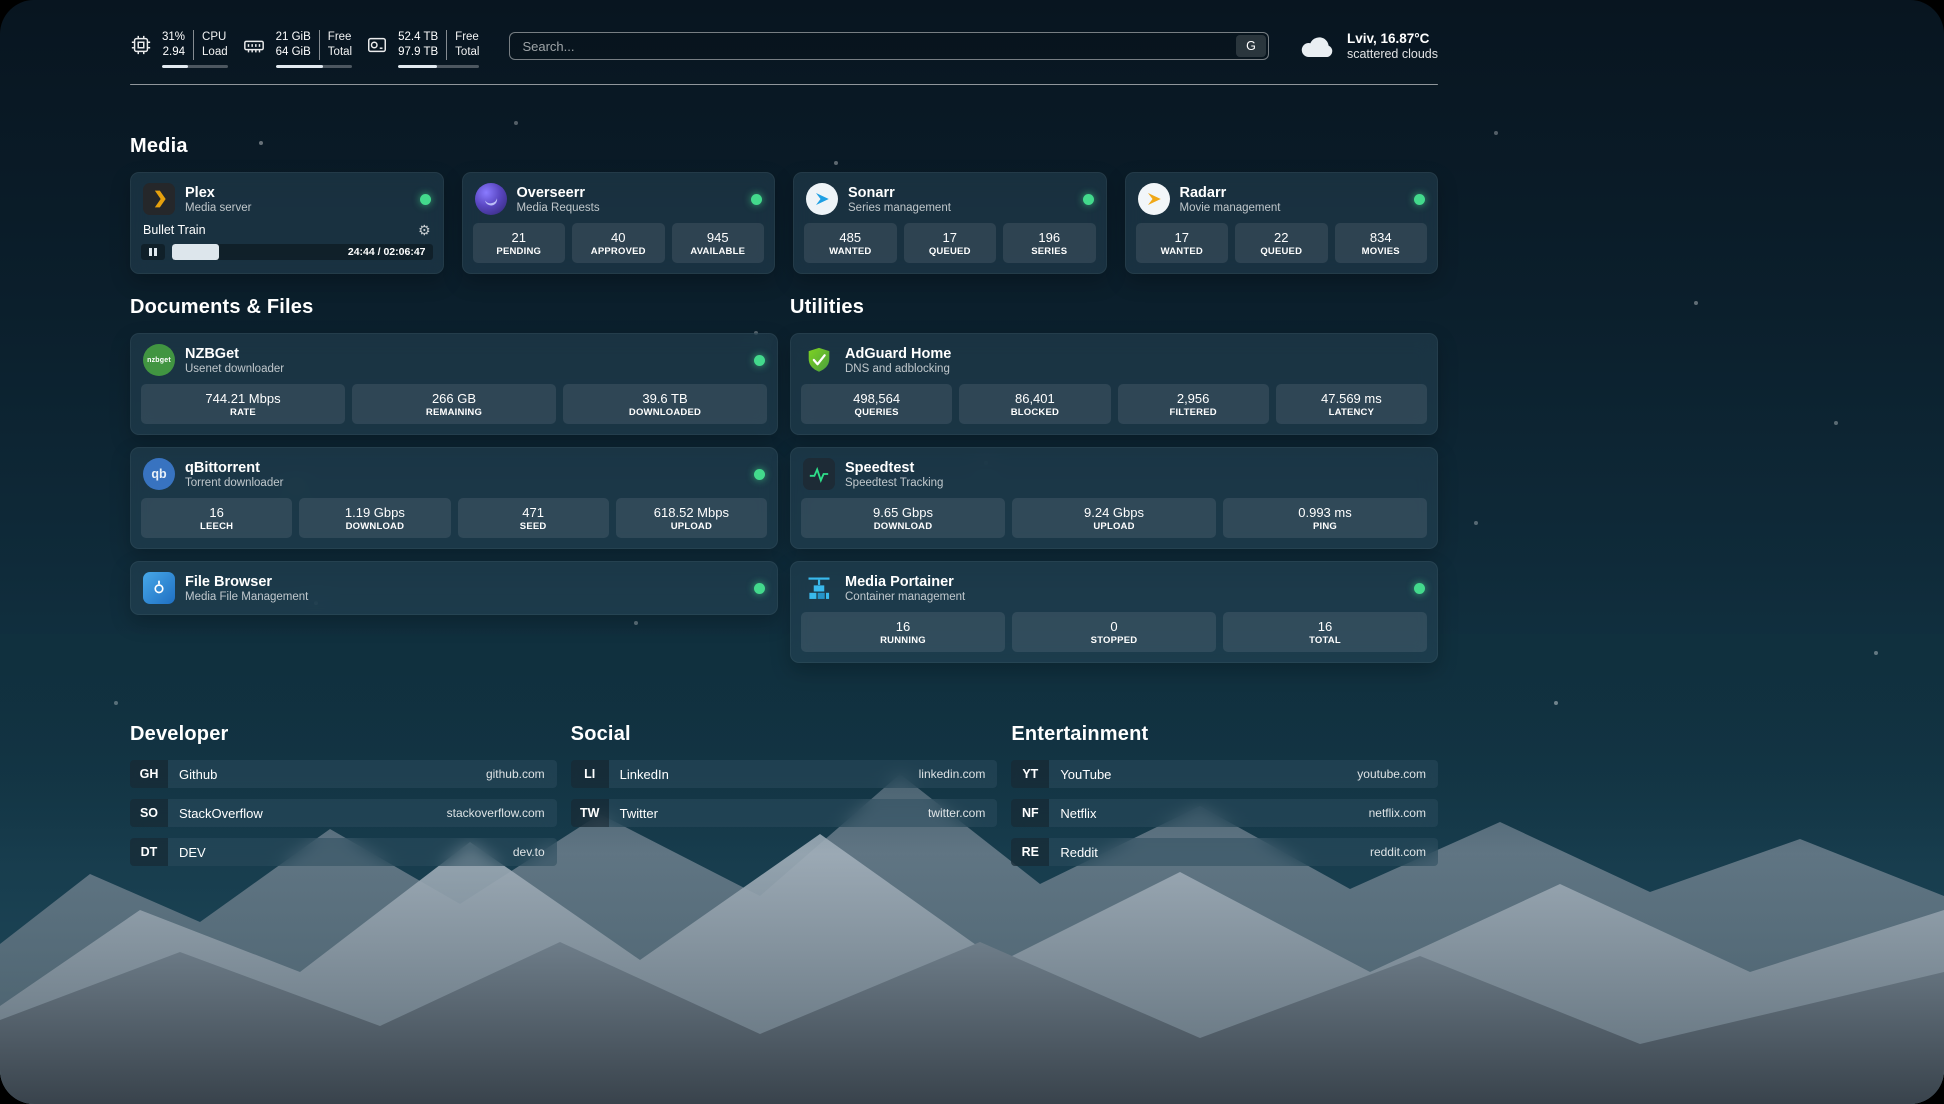  Describe the element at coordinates (253, 46) in the screenshot. I see `memory-icon` at that location.